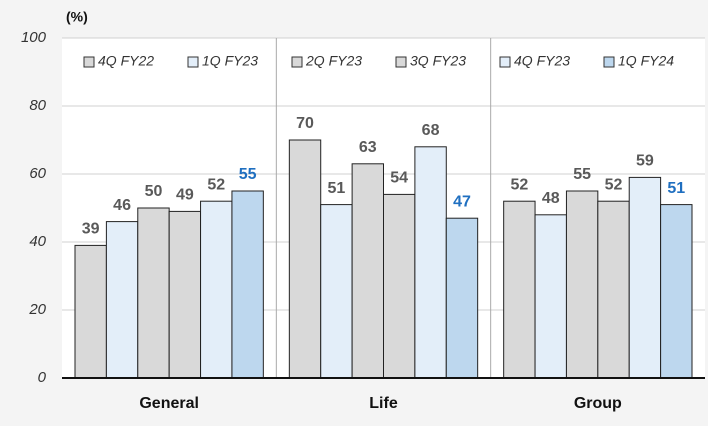  What do you see at coordinates (438, 61) in the screenshot?
I see `legend-label: 3Q FY23` at bounding box center [438, 61].